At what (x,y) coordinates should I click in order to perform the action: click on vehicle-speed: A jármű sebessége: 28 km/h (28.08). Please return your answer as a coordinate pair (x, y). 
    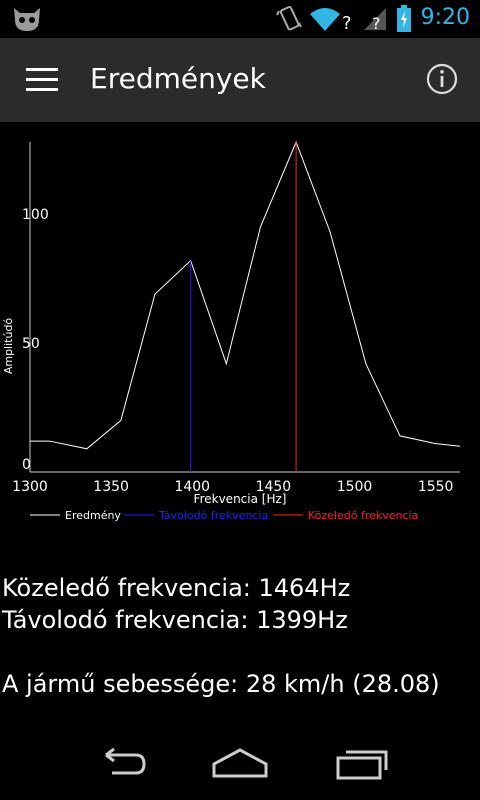
    Looking at the image, I should click on (221, 684).